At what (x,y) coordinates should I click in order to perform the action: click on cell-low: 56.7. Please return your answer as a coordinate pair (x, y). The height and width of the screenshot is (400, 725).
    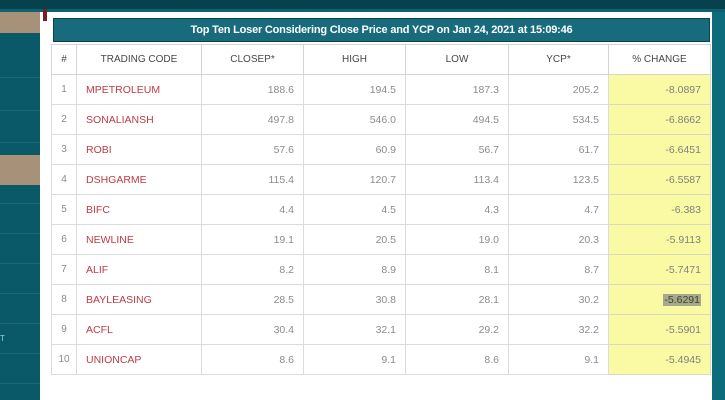
    Looking at the image, I should click on (457, 149).